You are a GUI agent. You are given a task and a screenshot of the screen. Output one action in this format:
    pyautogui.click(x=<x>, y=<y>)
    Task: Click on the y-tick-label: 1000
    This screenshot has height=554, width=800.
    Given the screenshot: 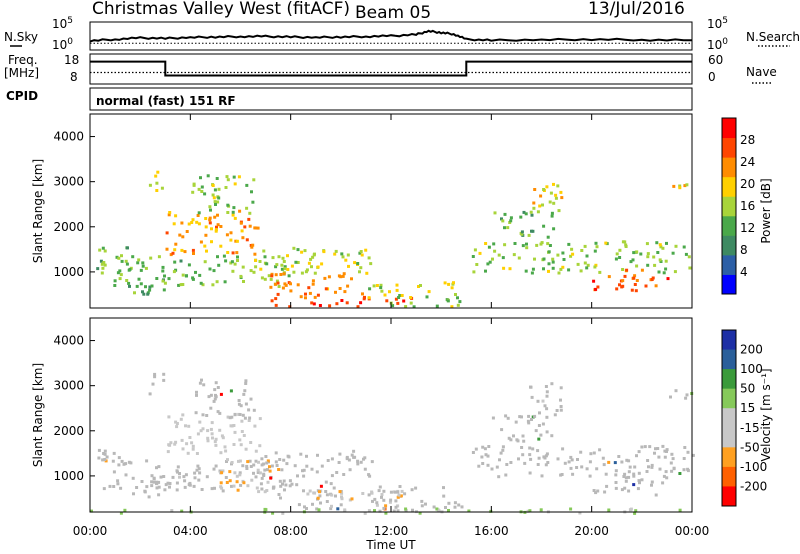 What is the action you would take?
    pyautogui.click(x=68, y=476)
    